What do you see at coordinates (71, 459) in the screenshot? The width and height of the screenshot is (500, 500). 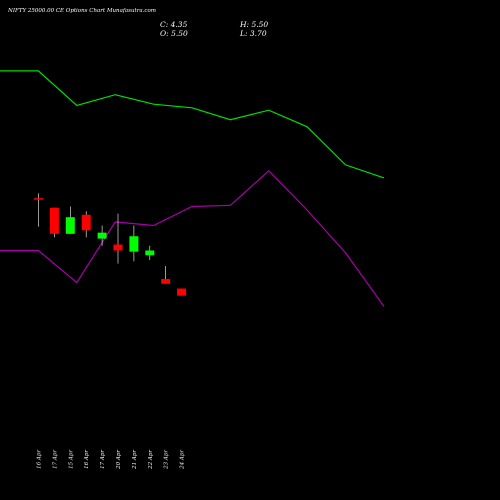 I see `x-tick-label: 15 Apr` at bounding box center [71, 459].